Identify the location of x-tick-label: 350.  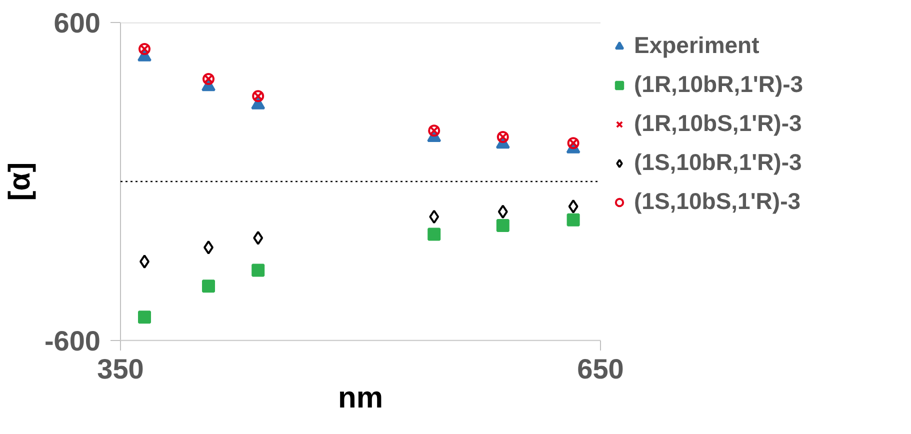
(120, 369).